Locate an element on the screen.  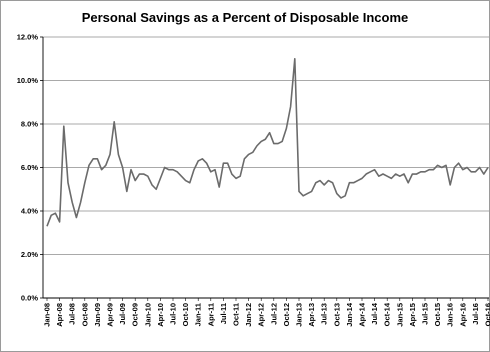
y-axis-ticks: 0.0% 2.0% 4.0% 6.0% 8.0% 10.0% 12.0% is located at coordinates (30, 168).